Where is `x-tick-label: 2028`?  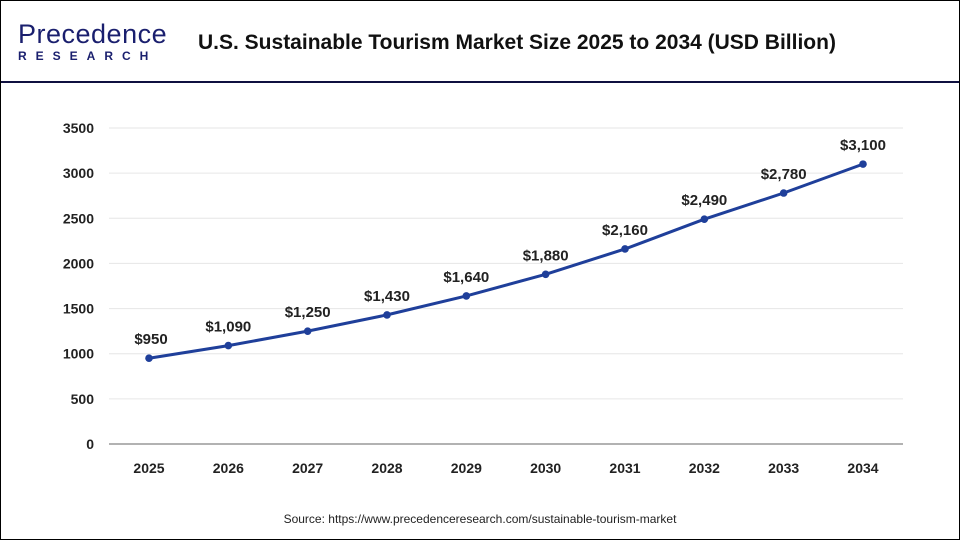
x-tick-label: 2028 is located at coordinates (386, 468).